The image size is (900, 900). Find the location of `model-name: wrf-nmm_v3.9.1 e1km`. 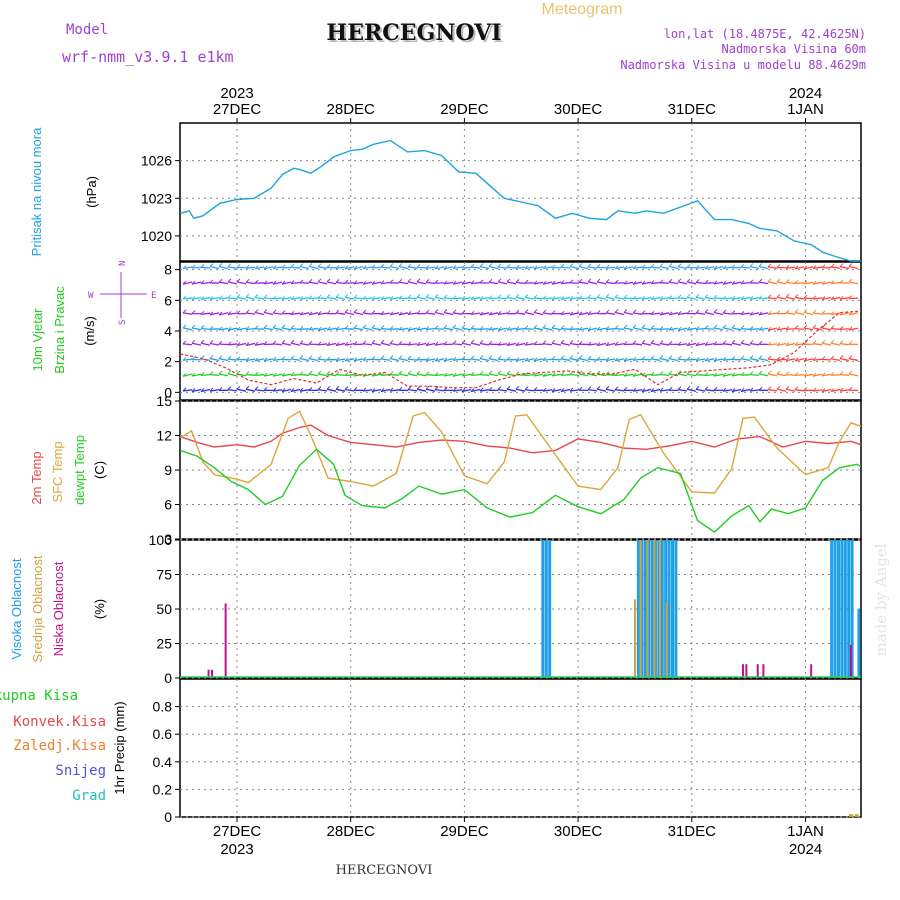

model-name: wrf-nmm_v3.9.1 e1km is located at coordinates (148, 57).